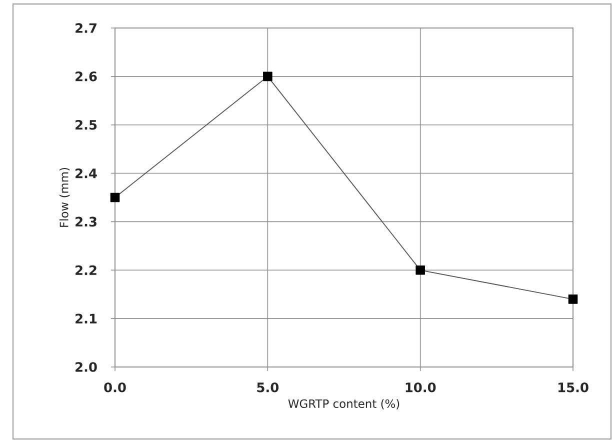 This screenshot has height=441, width=613. Describe the element at coordinates (86, 28) in the screenshot. I see `y-tick-label: 2.7` at that location.